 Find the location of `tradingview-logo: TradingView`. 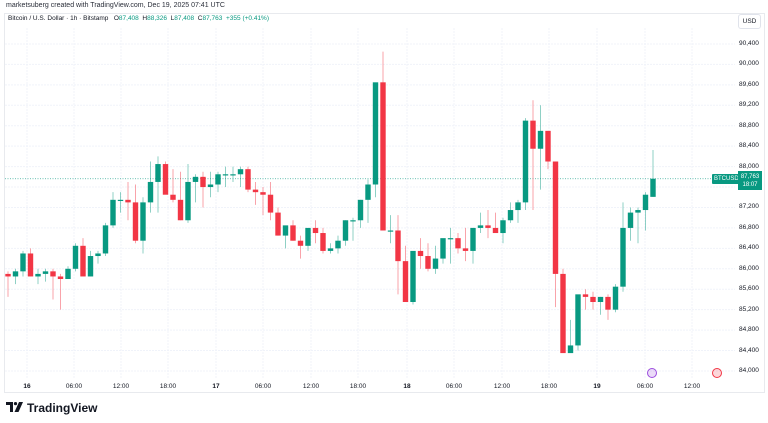

tradingview-logo: TradingView is located at coordinates (51, 408).